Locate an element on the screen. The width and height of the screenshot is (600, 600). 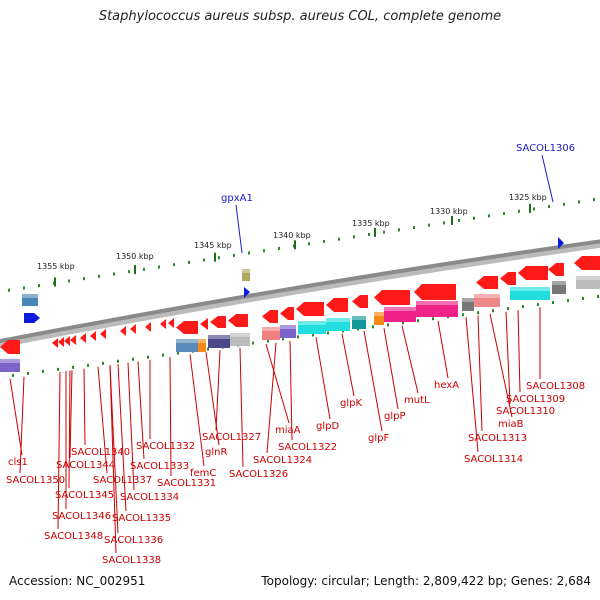
gene-label: cls1 is located at coordinates (18, 462).